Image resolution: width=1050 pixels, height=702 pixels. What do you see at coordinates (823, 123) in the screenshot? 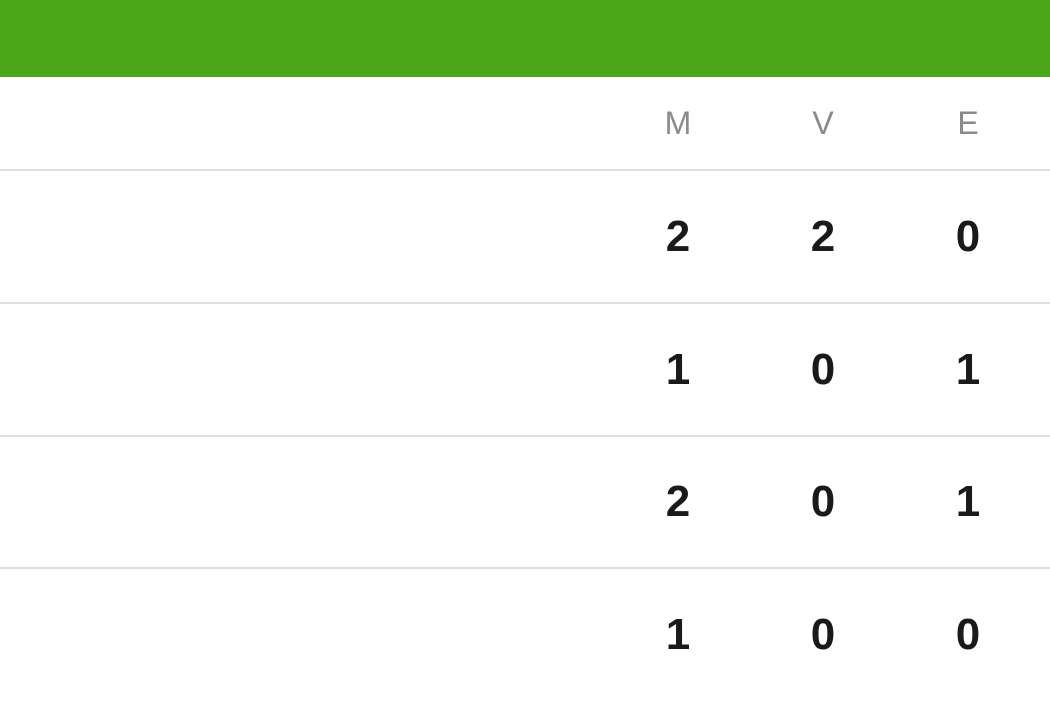
I see `column-header-v: V` at bounding box center [823, 123].